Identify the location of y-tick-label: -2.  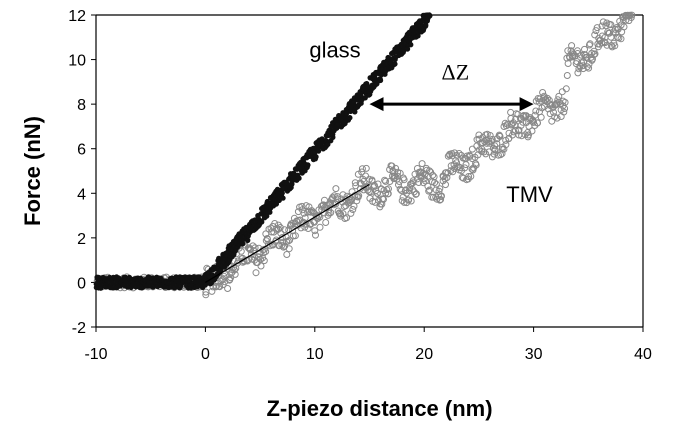
(79, 328).